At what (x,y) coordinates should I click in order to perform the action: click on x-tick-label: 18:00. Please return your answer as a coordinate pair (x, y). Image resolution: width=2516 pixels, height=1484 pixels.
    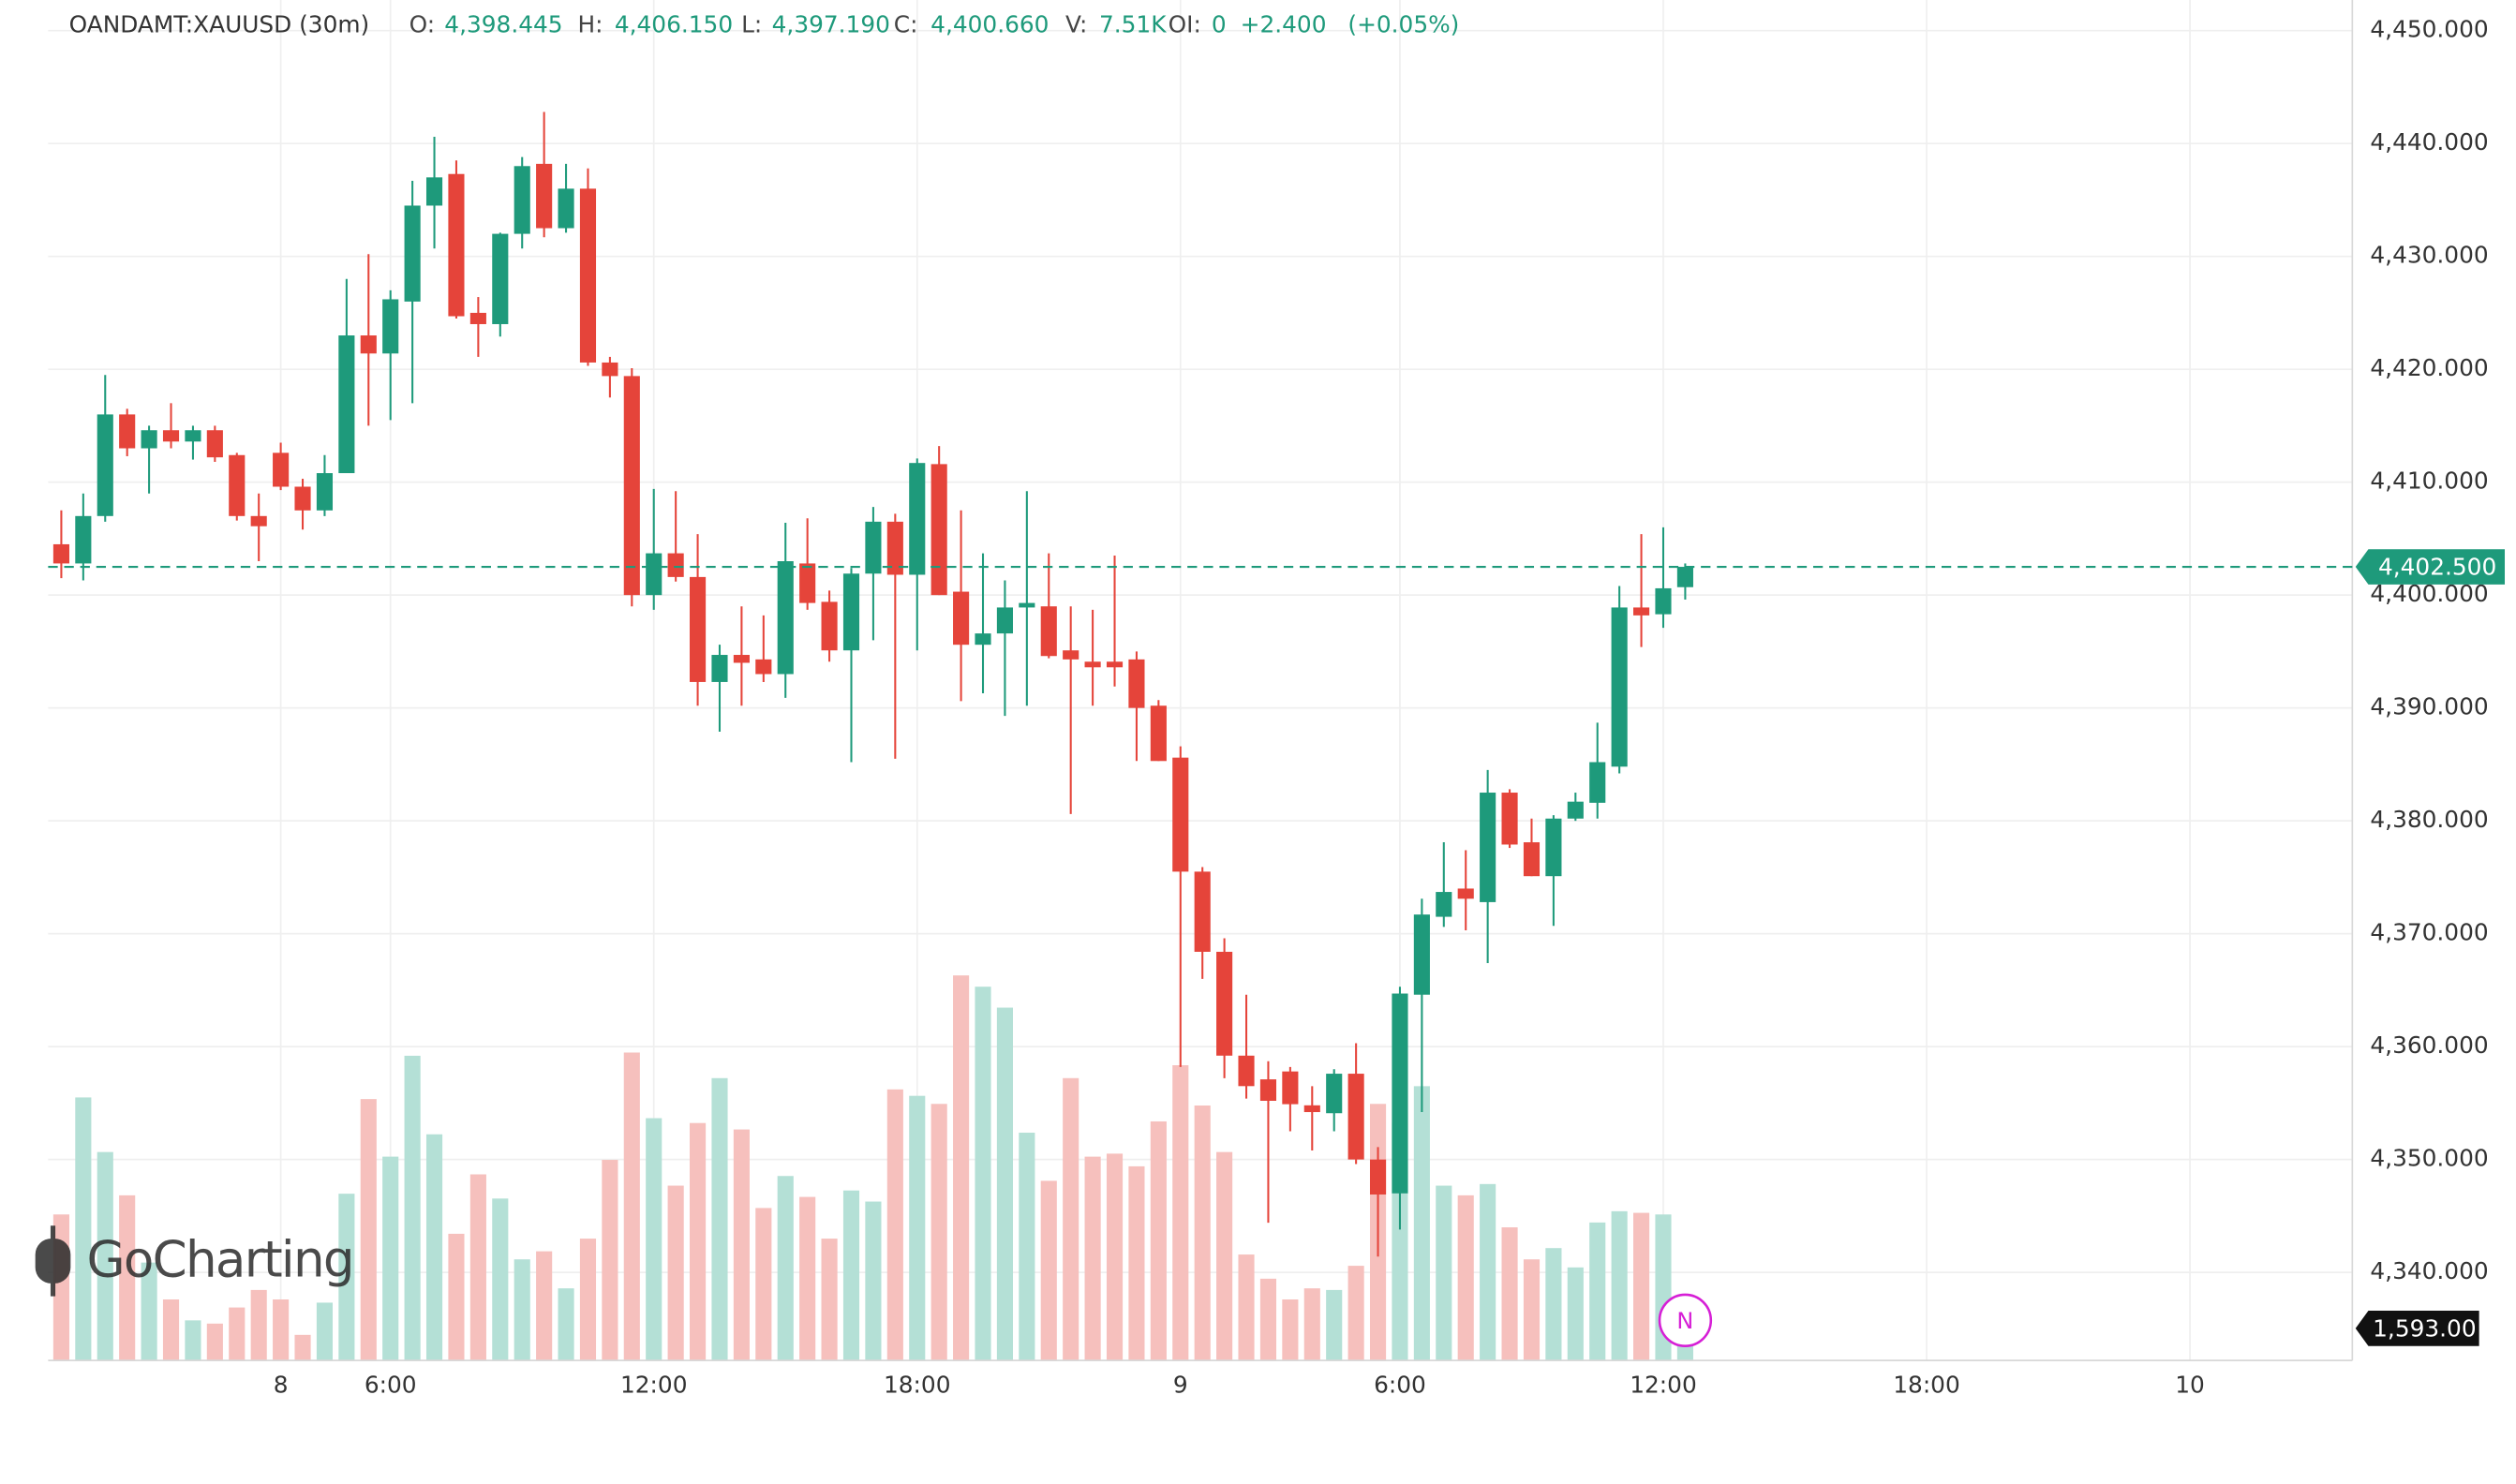
    Looking at the image, I should click on (1926, 1385).